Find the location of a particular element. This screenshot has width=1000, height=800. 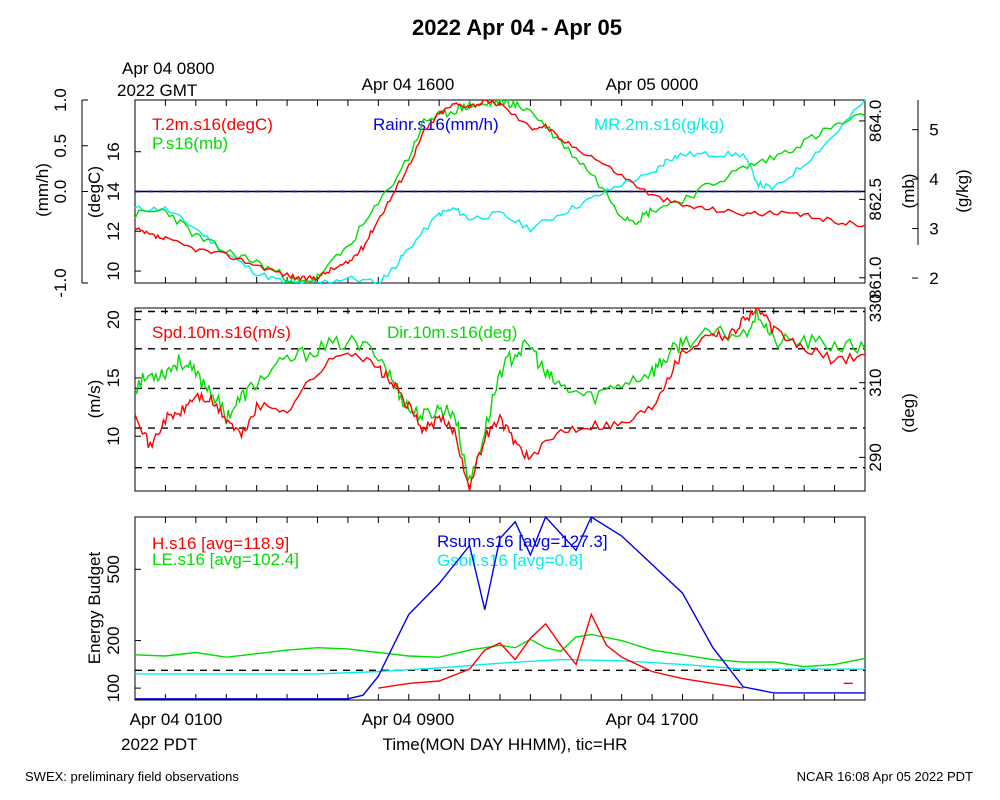

speed-axis-tick-label: 10 is located at coordinates (113, 436).